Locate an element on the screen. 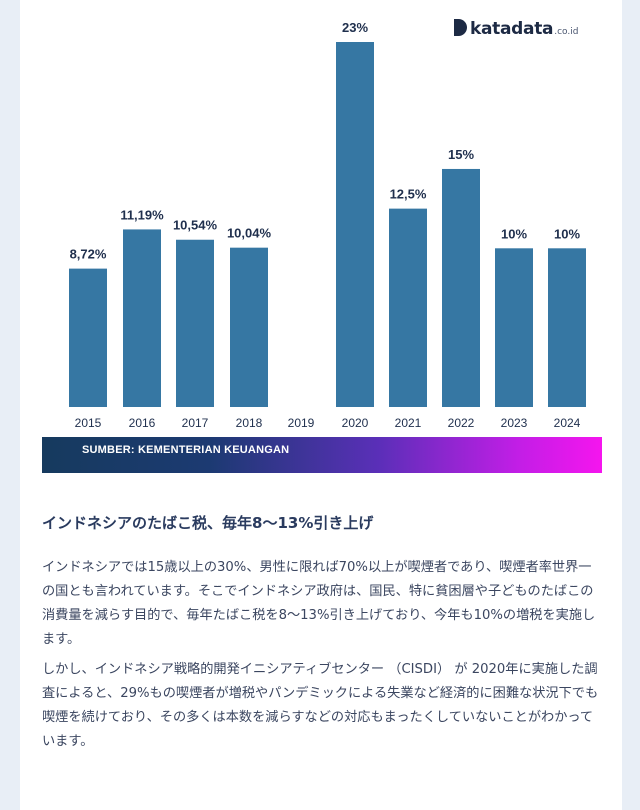 The image size is (640, 810). data-label-2020: 23% is located at coordinates (355, 27).